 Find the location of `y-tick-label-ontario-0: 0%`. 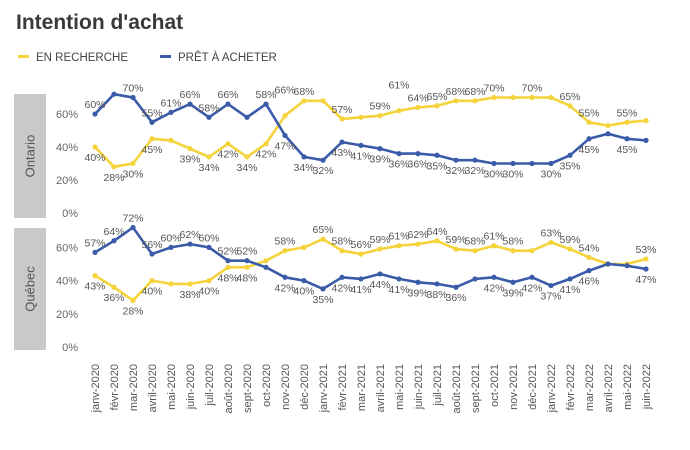

y-tick-label-ontario-0: 0% is located at coordinates (70, 214).